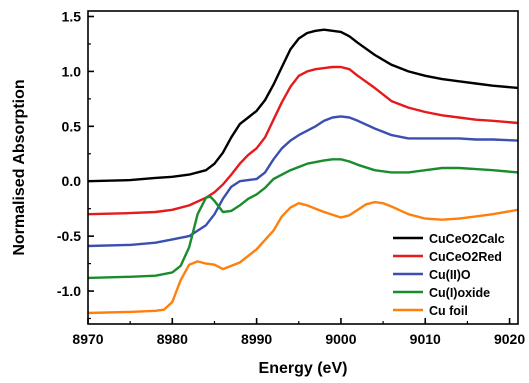 This screenshot has width=529, height=383. Describe the element at coordinates (72, 71) in the screenshot. I see `y-tick-label: 1.0` at that location.